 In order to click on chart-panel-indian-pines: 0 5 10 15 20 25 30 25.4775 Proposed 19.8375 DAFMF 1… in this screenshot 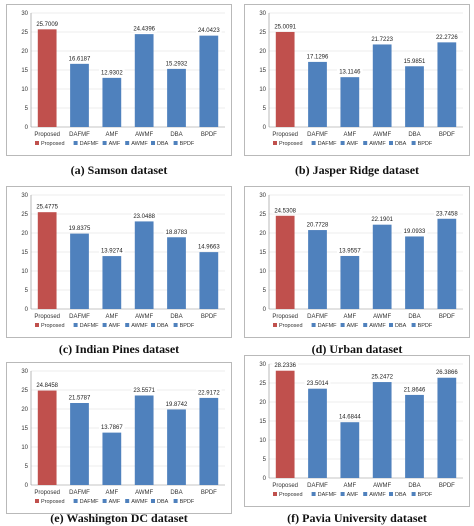, I will do `click(119, 262)`.